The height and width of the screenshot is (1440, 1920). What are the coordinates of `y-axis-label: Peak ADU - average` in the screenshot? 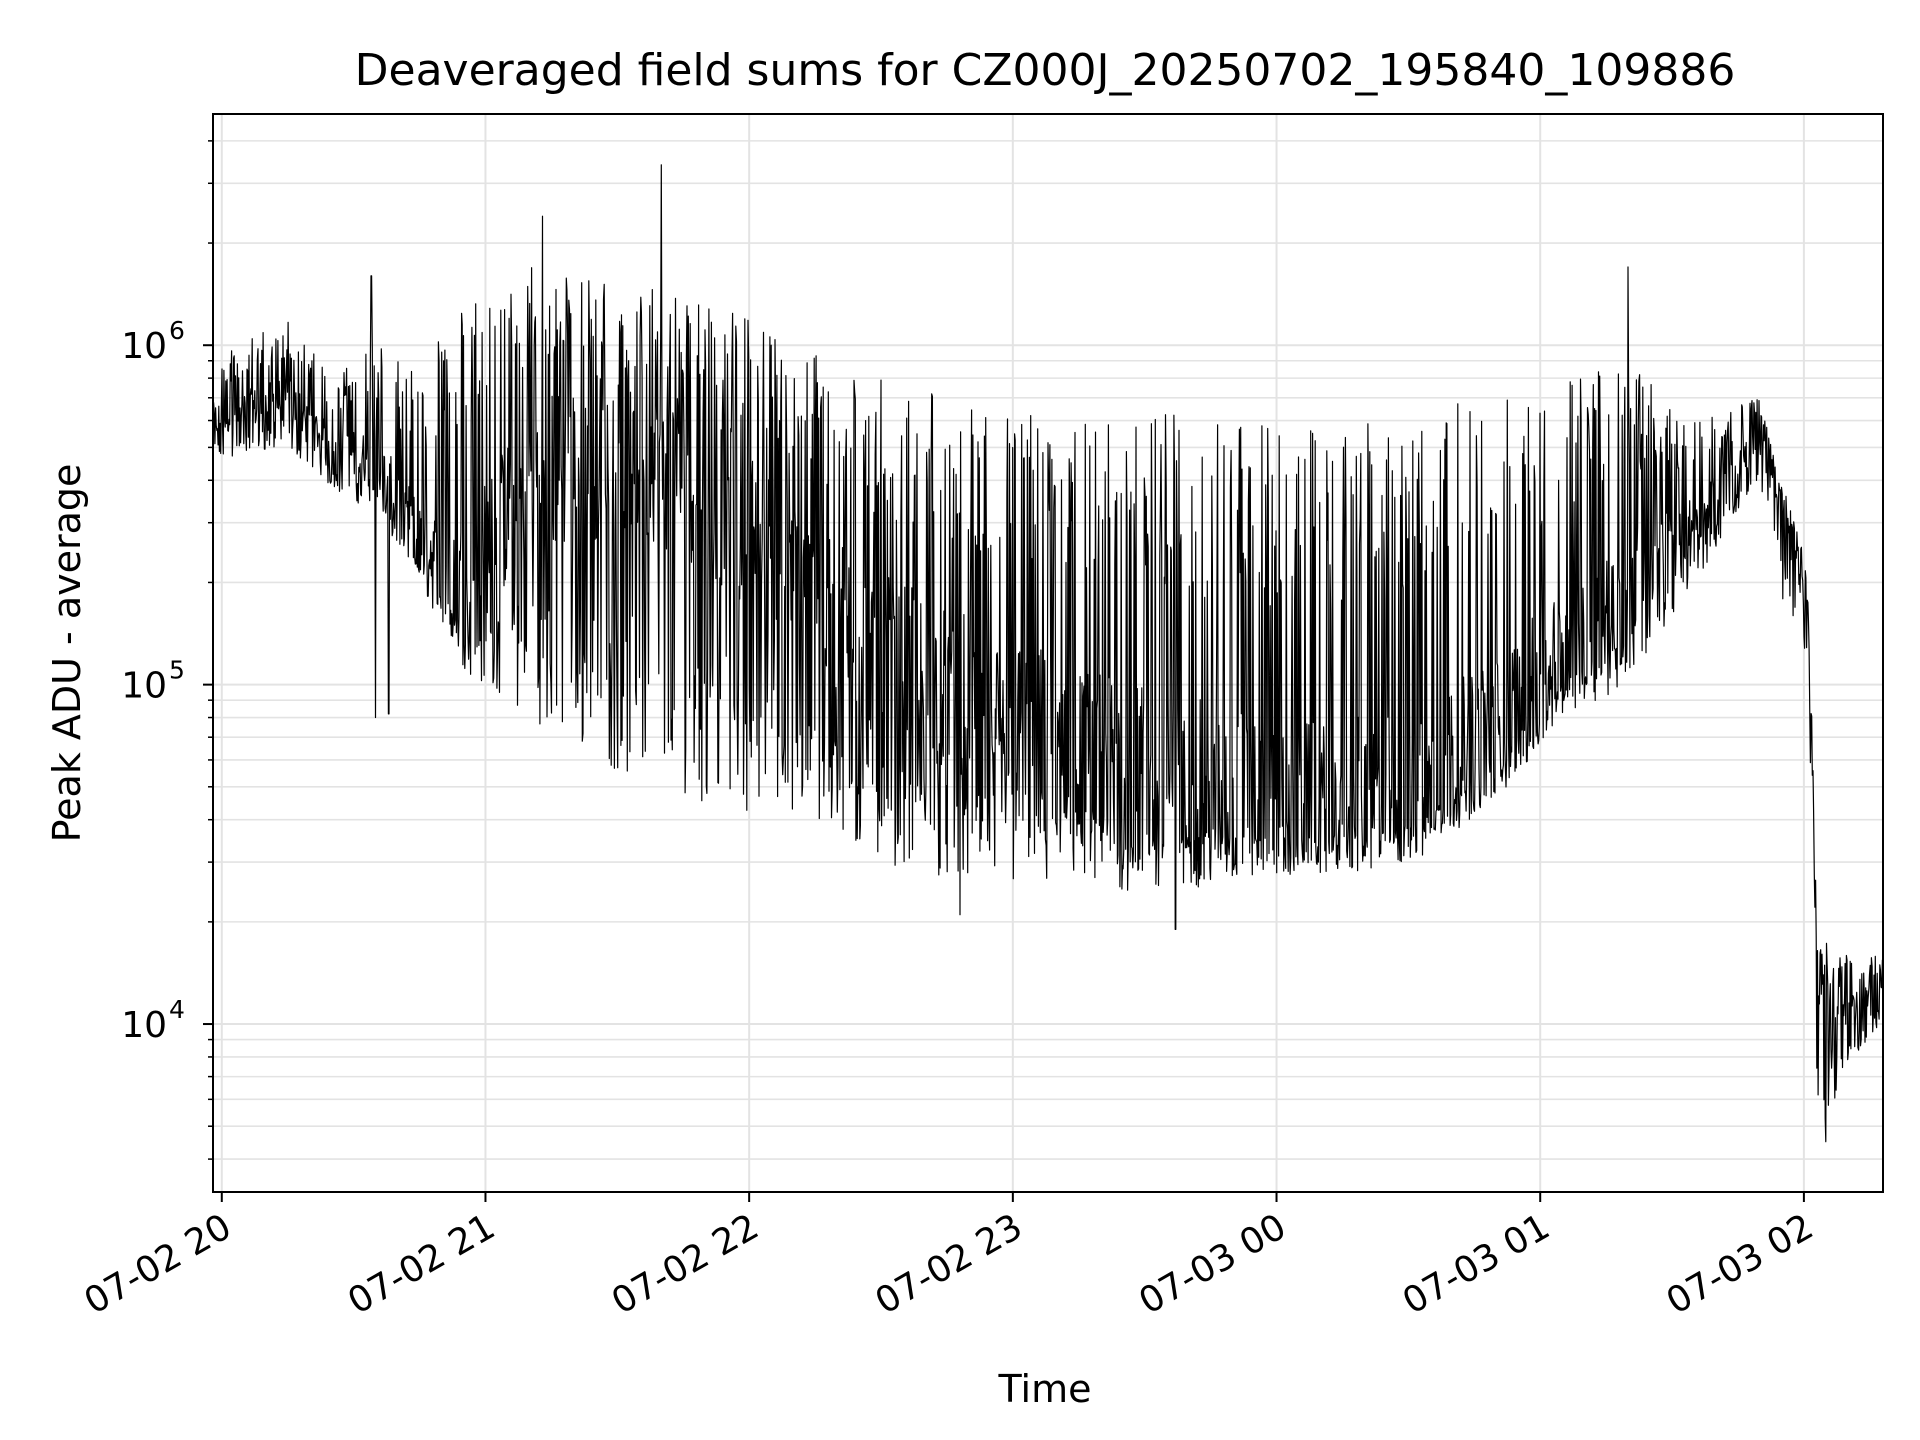 It's located at (67, 653).